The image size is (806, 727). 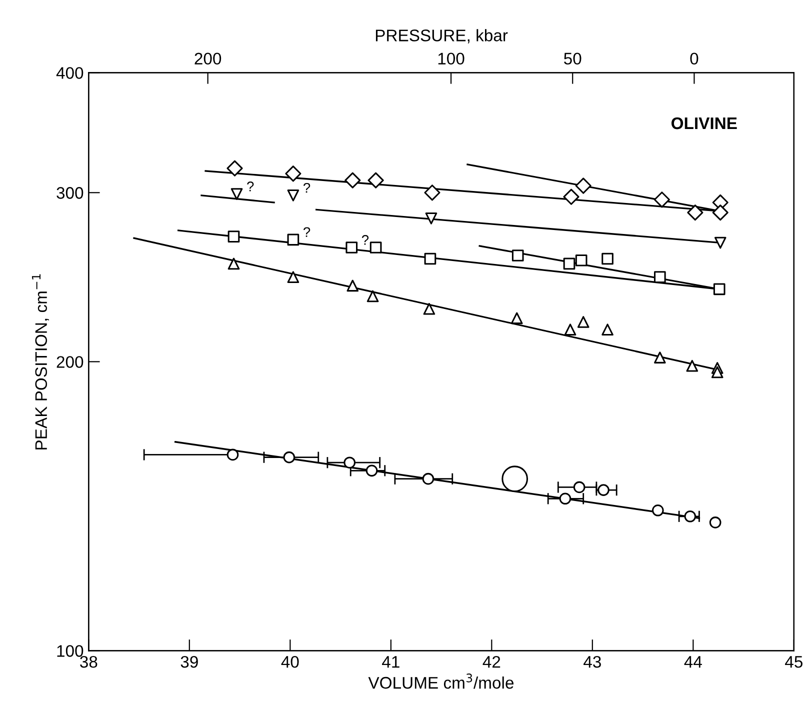 What do you see at coordinates (391, 662) in the screenshot?
I see `x-tick-label: 41` at bounding box center [391, 662].